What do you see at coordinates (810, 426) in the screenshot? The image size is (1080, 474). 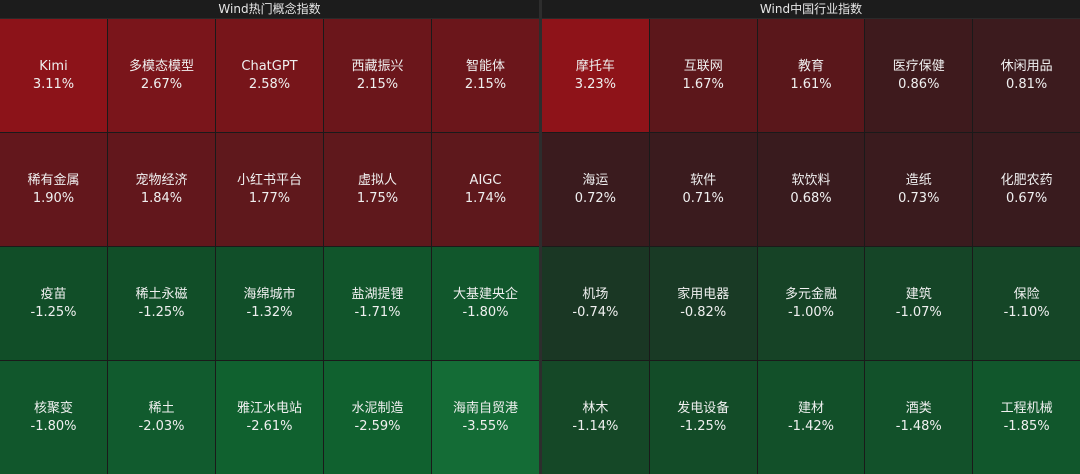 I see `tile-change: -1.42%` at bounding box center [810, 426].